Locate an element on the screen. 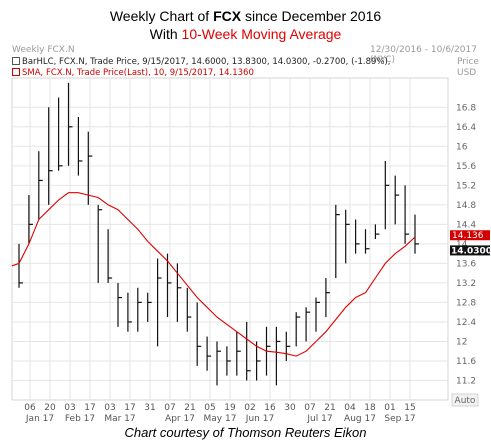 This screenshot has width=491, height=448. chart-title-line2: With 10-Week Moving Average is located at coordinates (245, 34).